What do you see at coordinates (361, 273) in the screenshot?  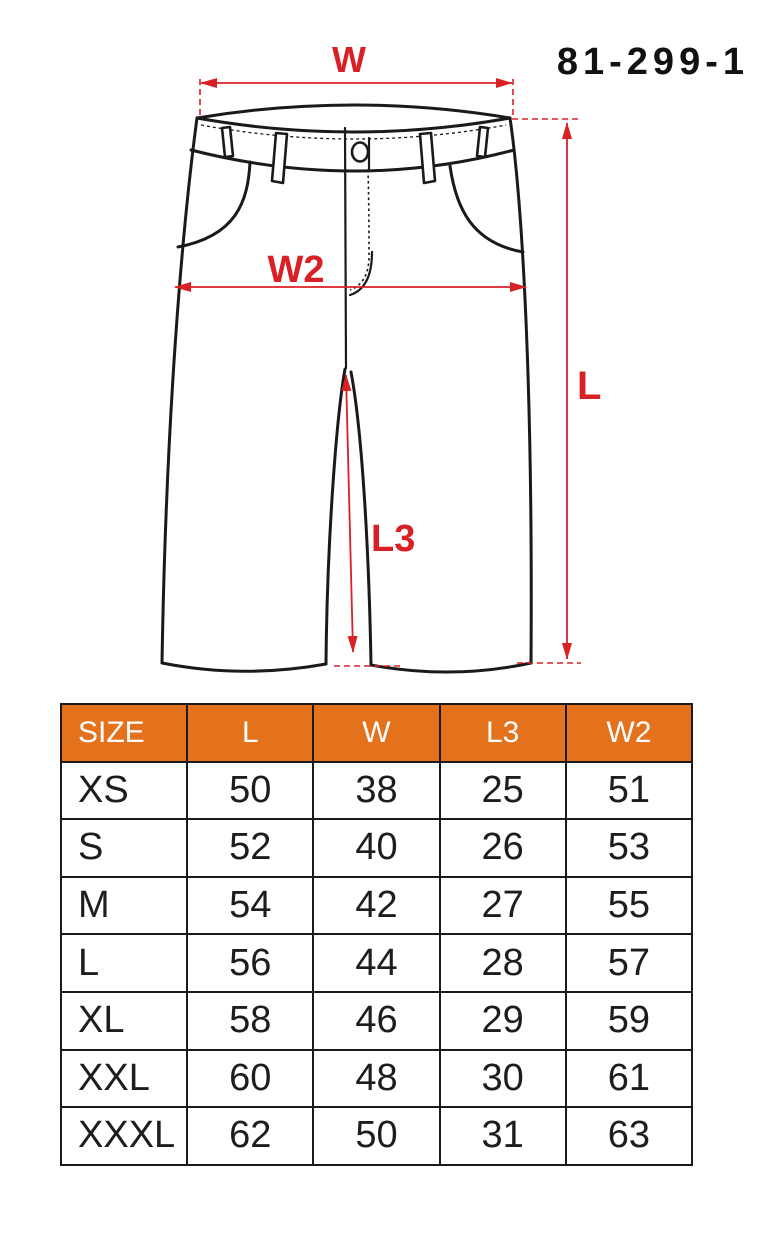 I see `fly-flap-edge` at bounding box center [361, 273].